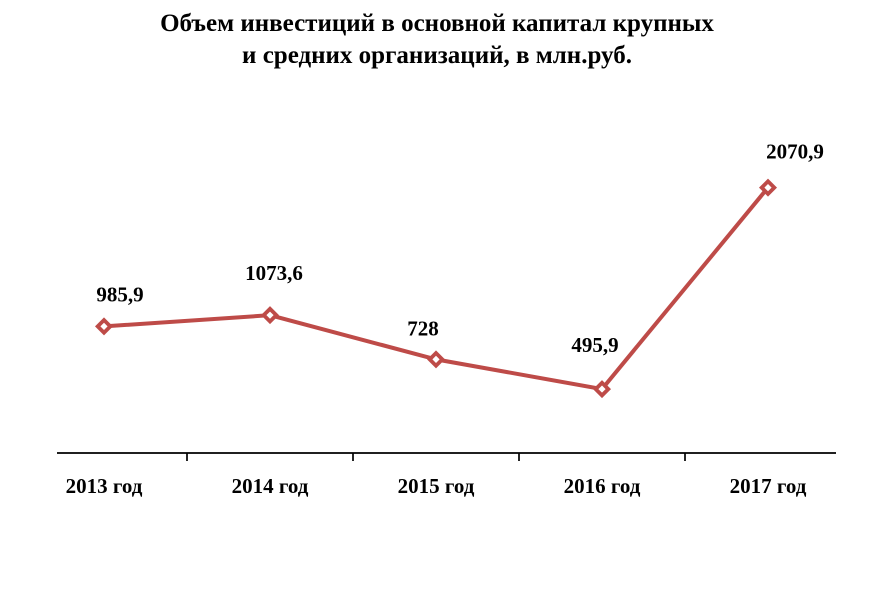 The image size is (874, 612). I want to click on x-axis-label: 2014 год, so click(270, 486).